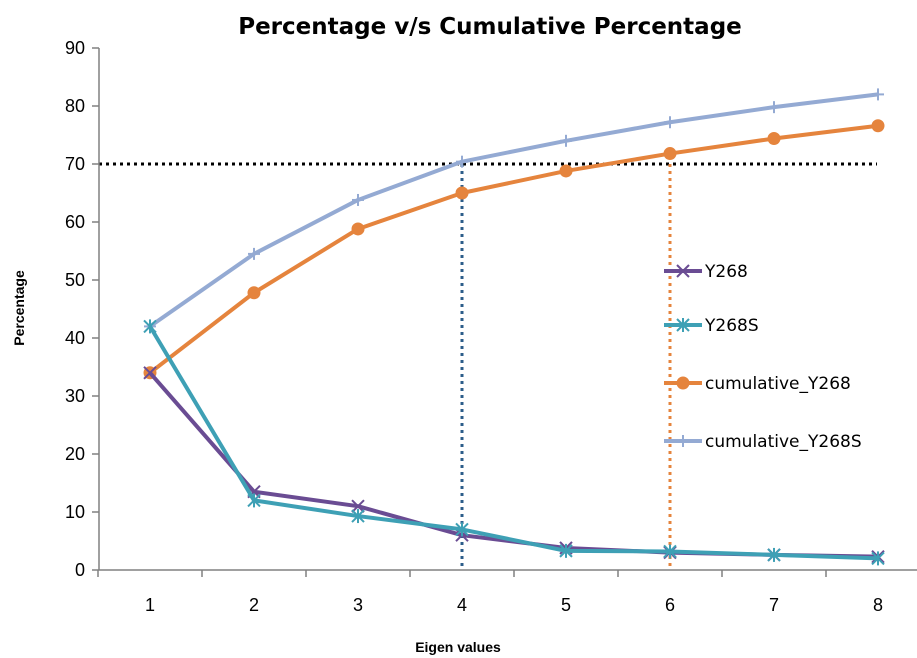  What do you see at coordinates (75, 106) in the screenshot?
I see `y-tick-label: 80` at bounding box center [75, 106].